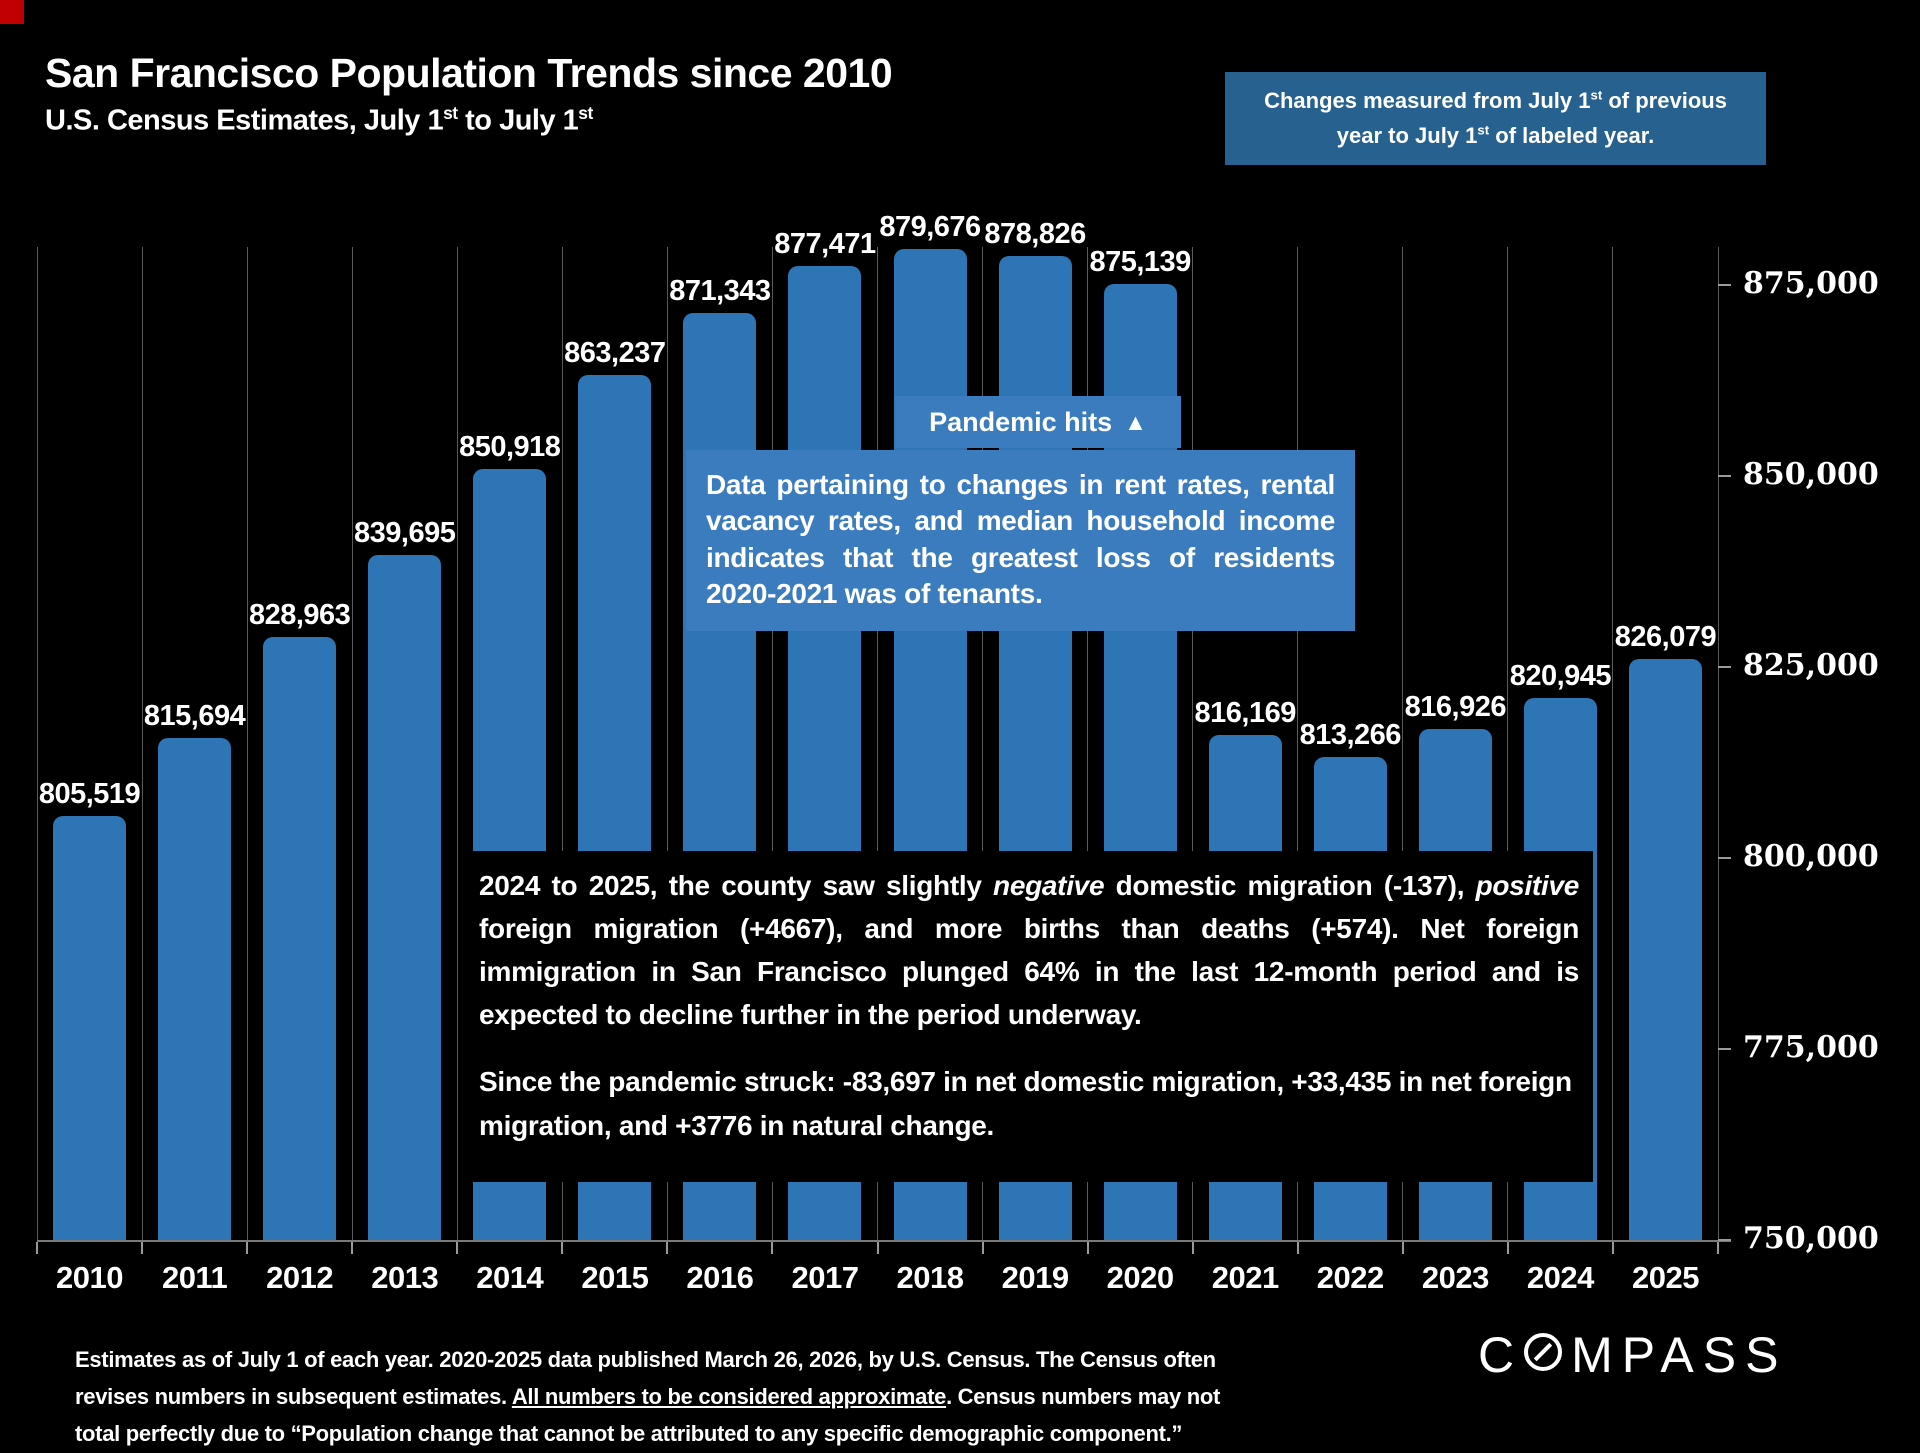 The image size is (1920, 1453). Describe the element at coordinates (1811, 857) in the screenshot. I see `y-axis-tick-label: 800,000` at that location.